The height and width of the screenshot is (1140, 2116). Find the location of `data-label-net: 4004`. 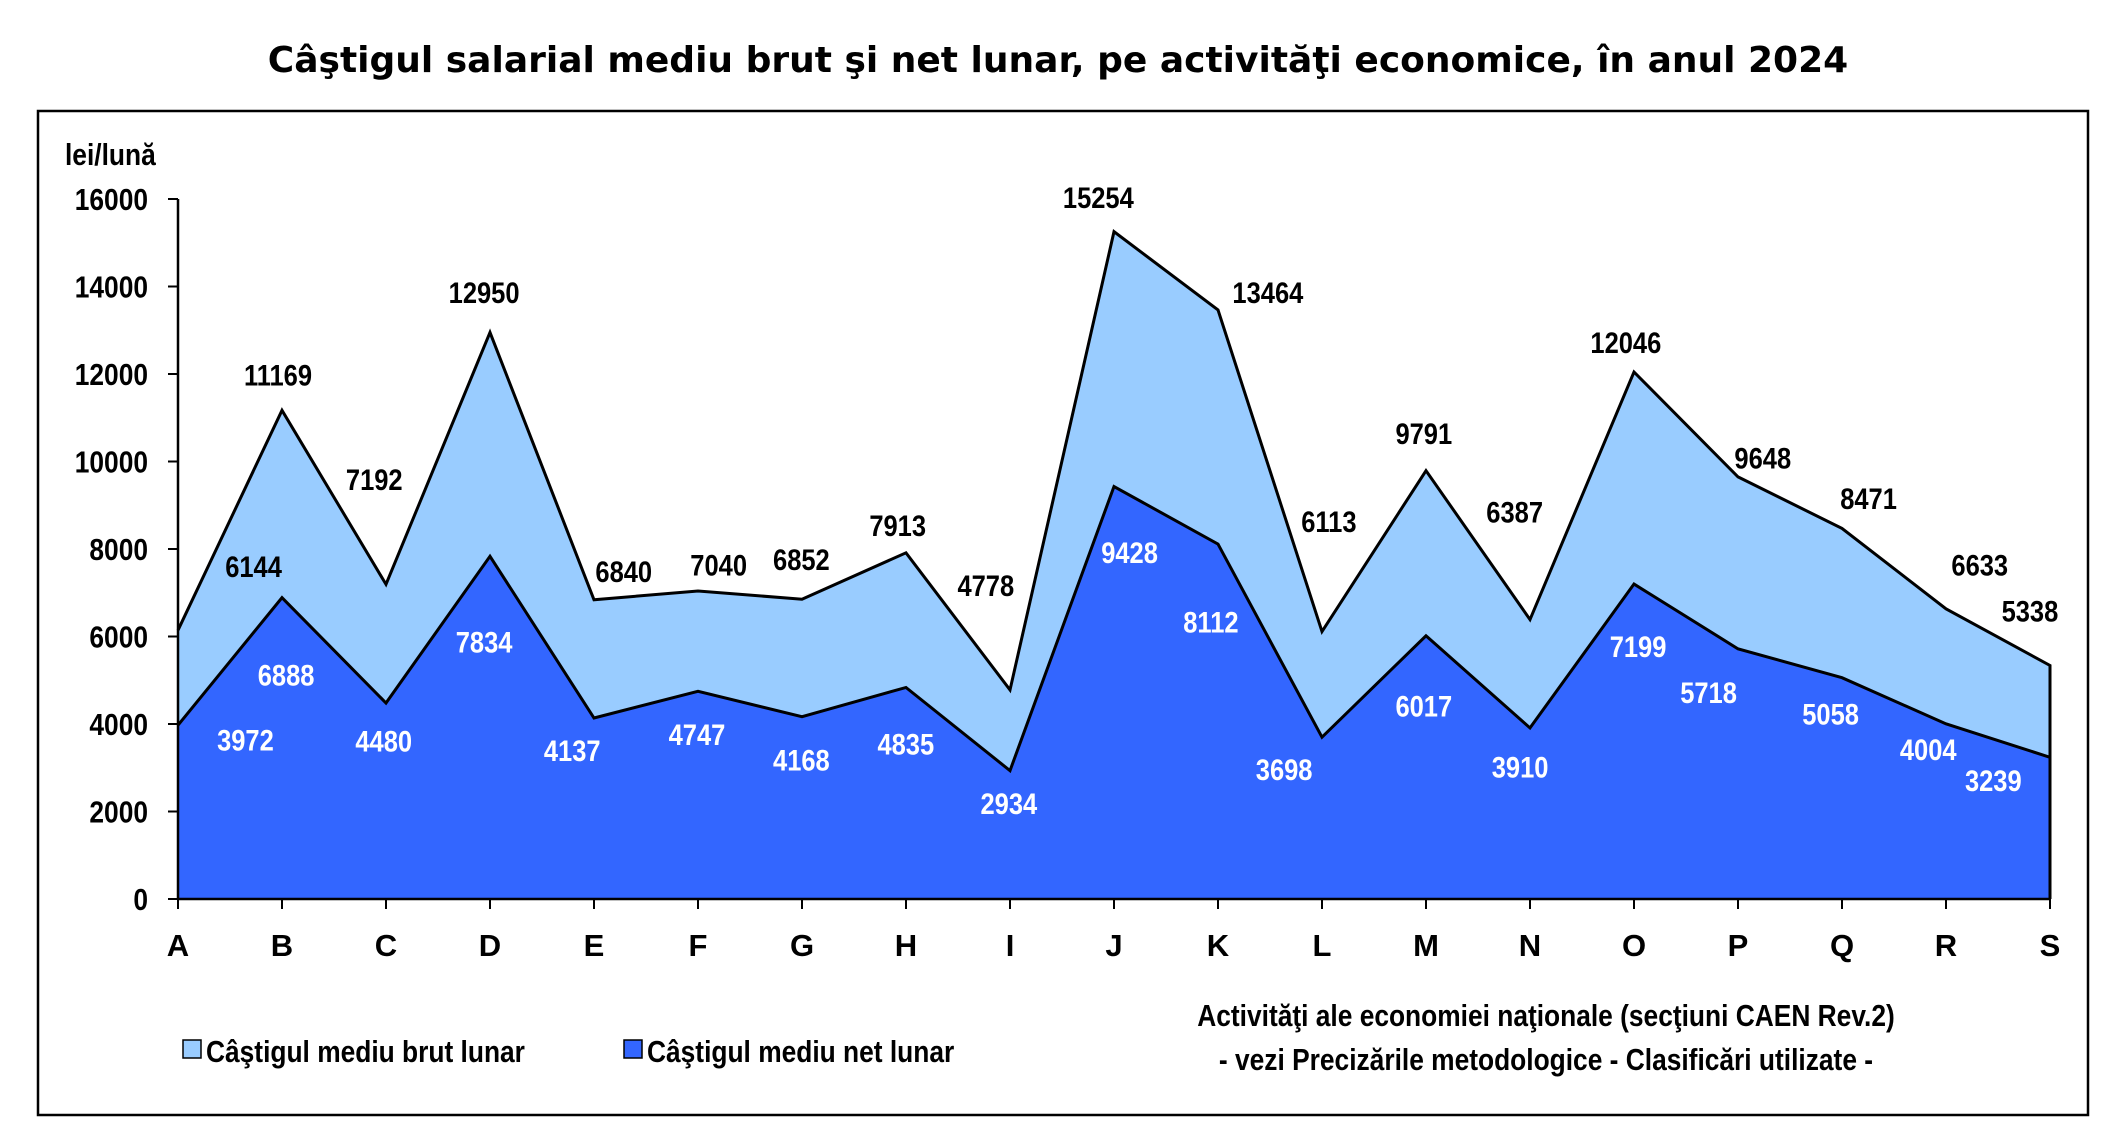

data-label-net: 4004 is located at coordinates (1928, 749).